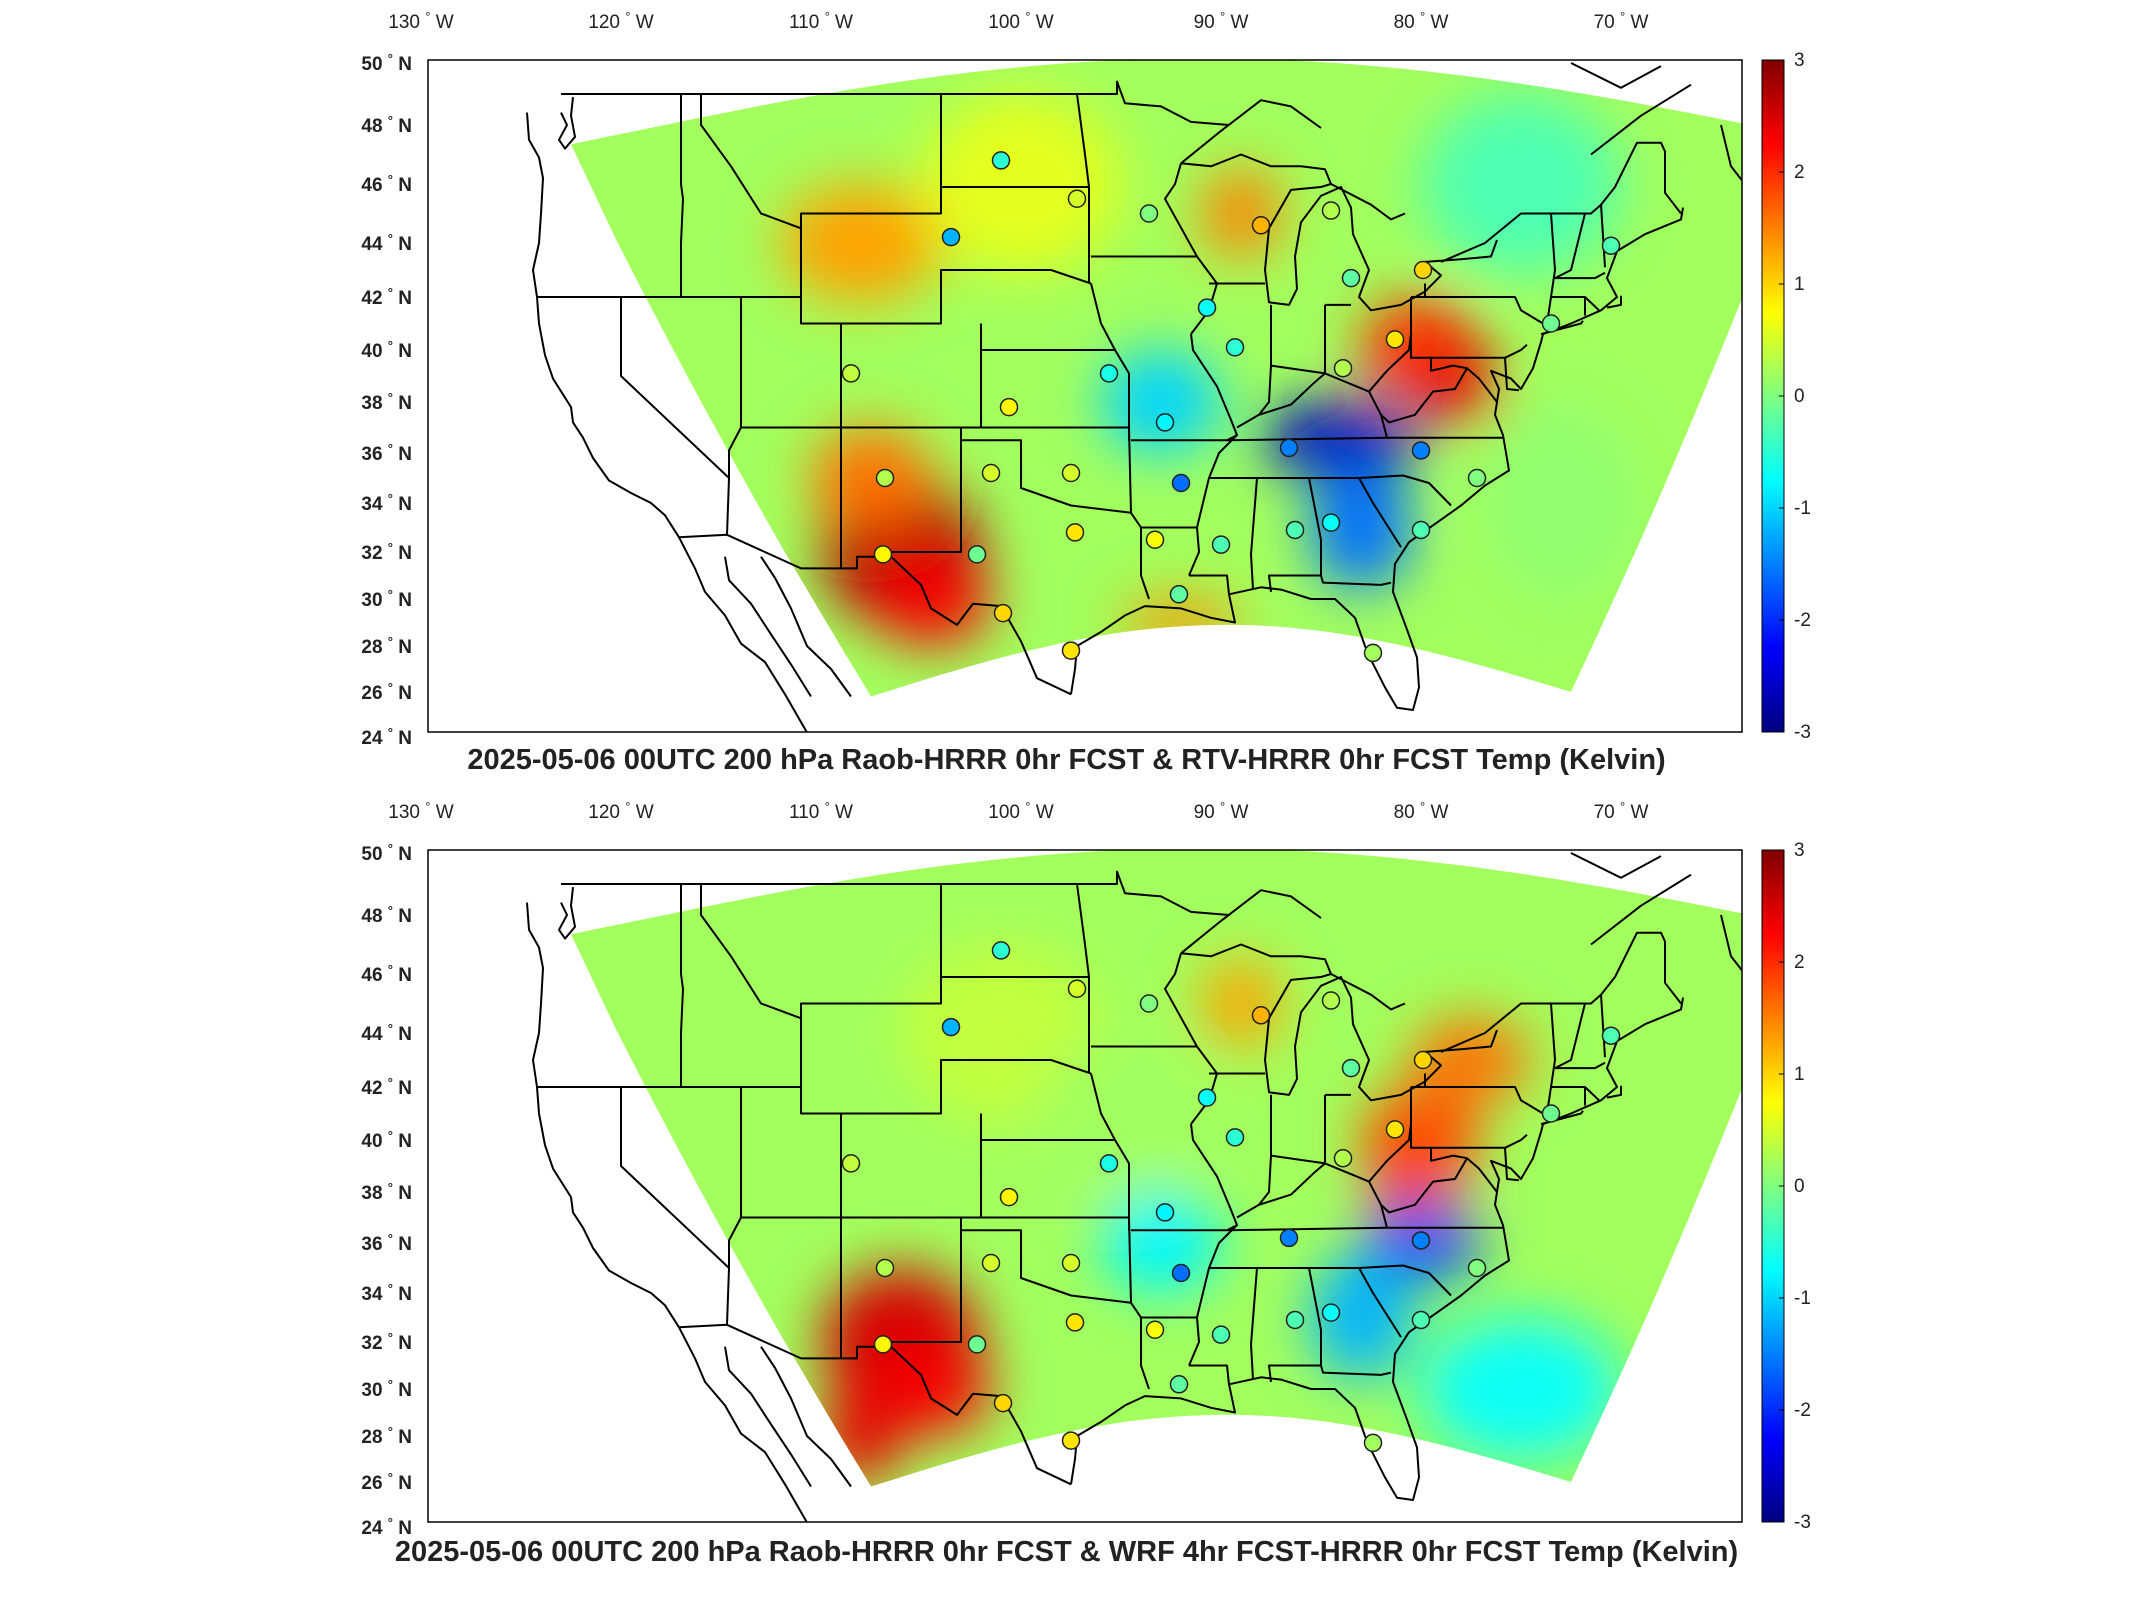 Image resolution: width=2133 pixels, height=1600 pixels. I want to click on lat-tick-label: 34 ° N, so click(386, 503).